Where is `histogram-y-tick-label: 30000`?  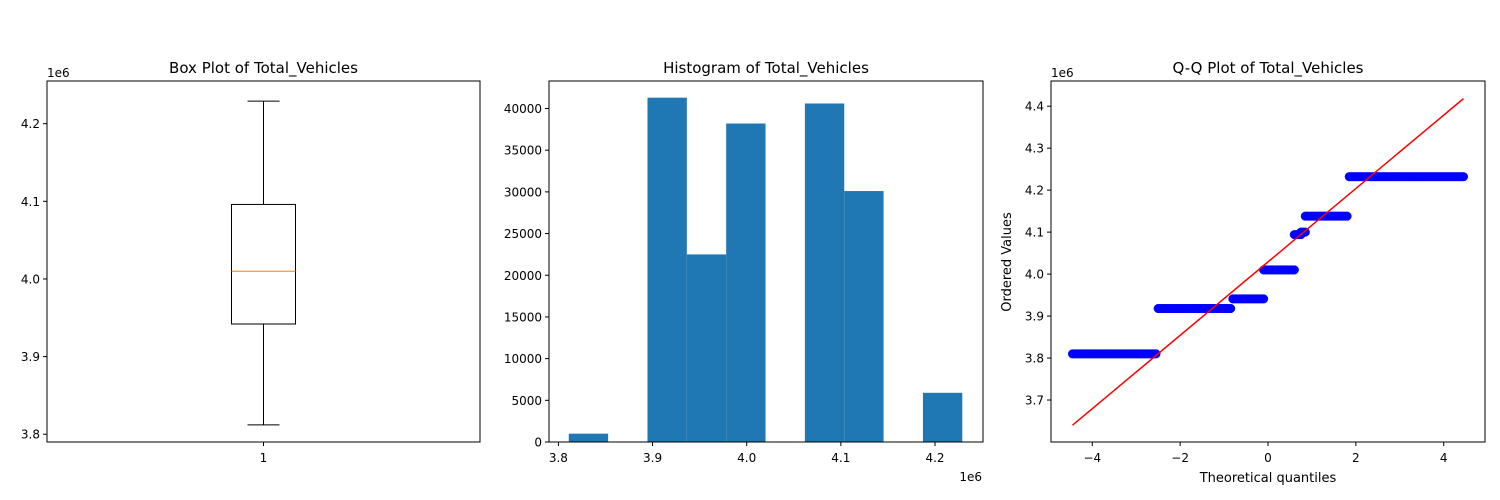
histogram-y-tick-label: 30000 is located at coordinates (523, 192).